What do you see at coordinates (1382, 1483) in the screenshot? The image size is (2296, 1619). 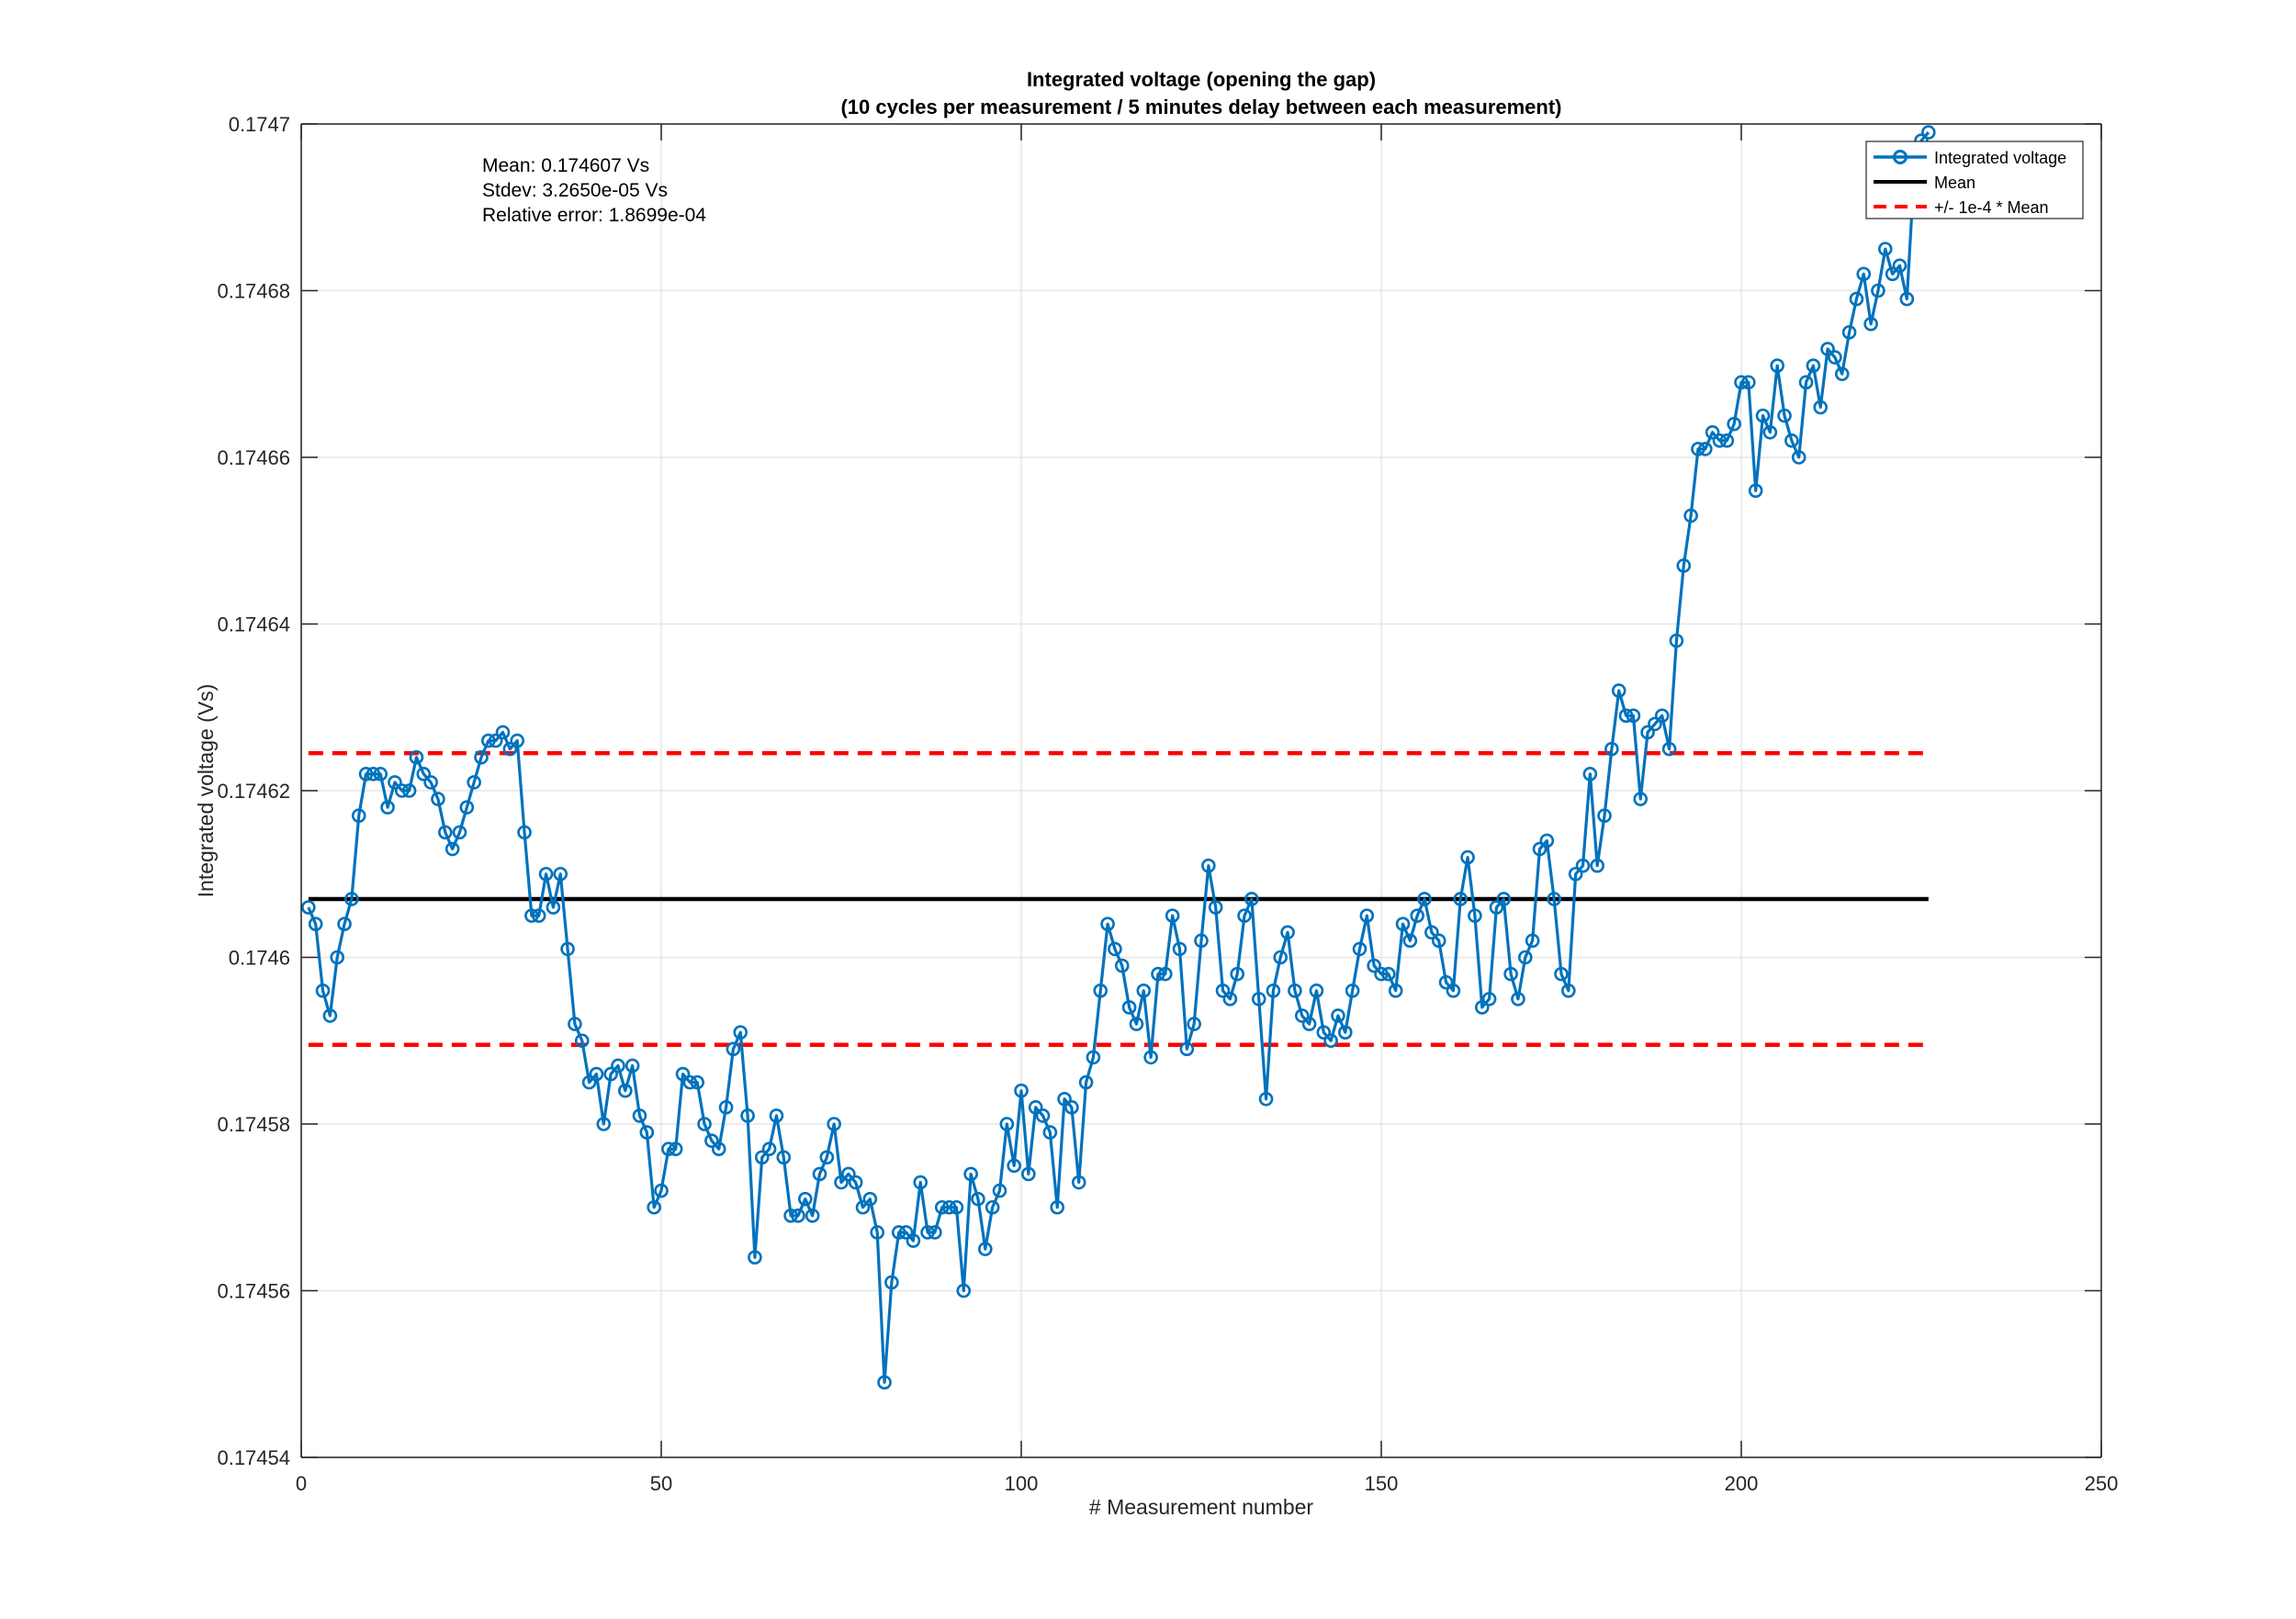 I see `x-tick-label: 150` at bounding box center [1382, 1483].